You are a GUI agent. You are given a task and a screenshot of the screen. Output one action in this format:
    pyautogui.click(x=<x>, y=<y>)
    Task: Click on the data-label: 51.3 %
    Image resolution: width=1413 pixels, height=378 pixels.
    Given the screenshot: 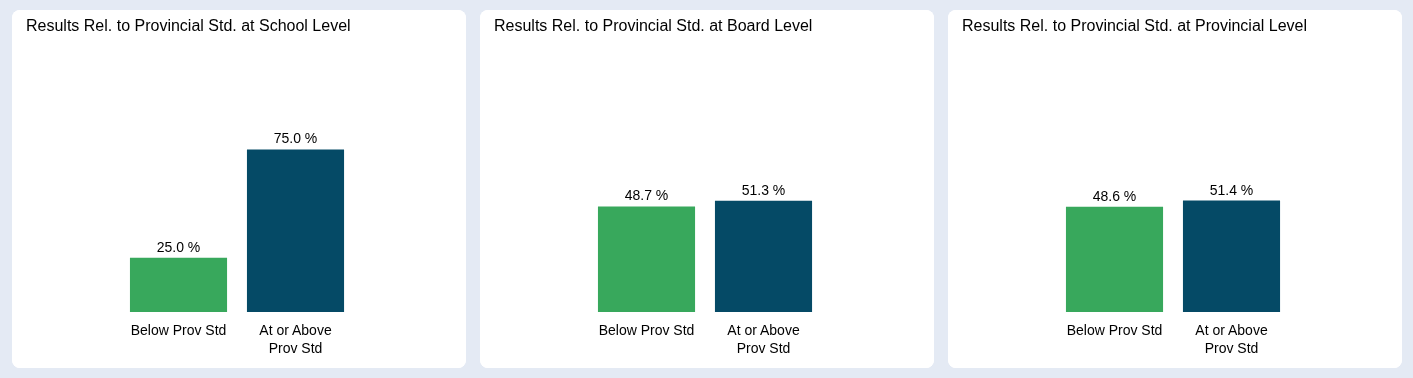 What is the action you would take?
    pyautogui.click(x=763, y=189)
    